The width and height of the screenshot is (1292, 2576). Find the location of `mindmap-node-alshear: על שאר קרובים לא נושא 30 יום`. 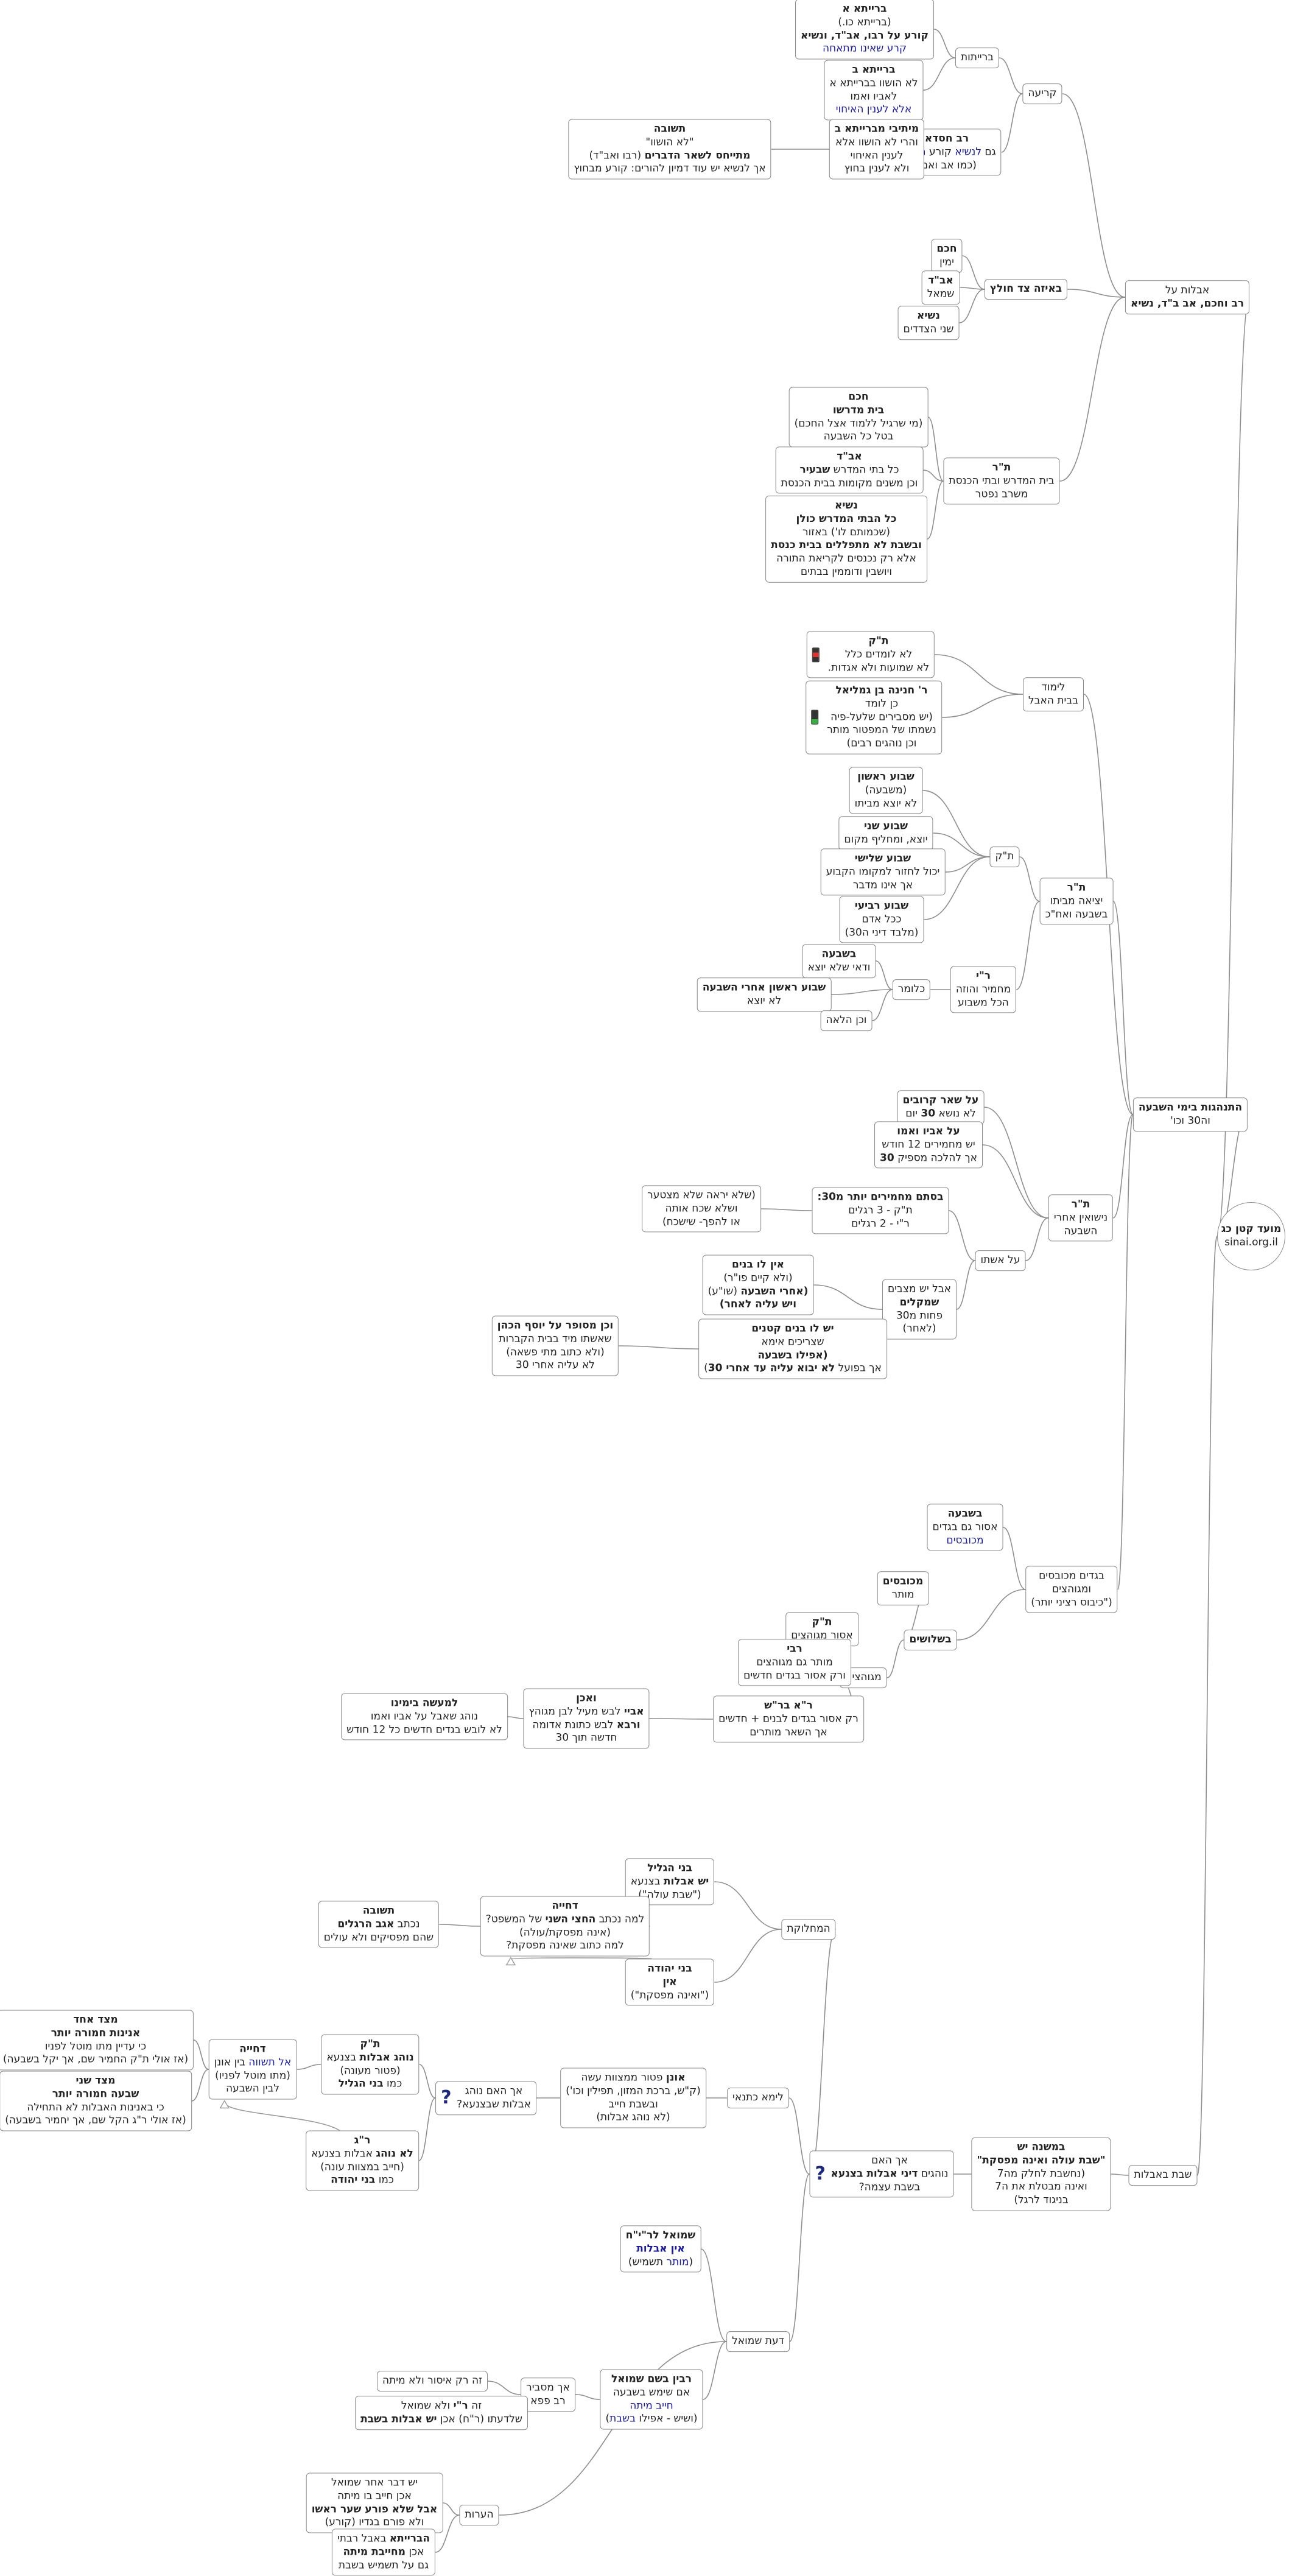

mindmap-node-alshear: על שאר קרובים לא נושא 30 יום is located at coordinates (941, 1107).